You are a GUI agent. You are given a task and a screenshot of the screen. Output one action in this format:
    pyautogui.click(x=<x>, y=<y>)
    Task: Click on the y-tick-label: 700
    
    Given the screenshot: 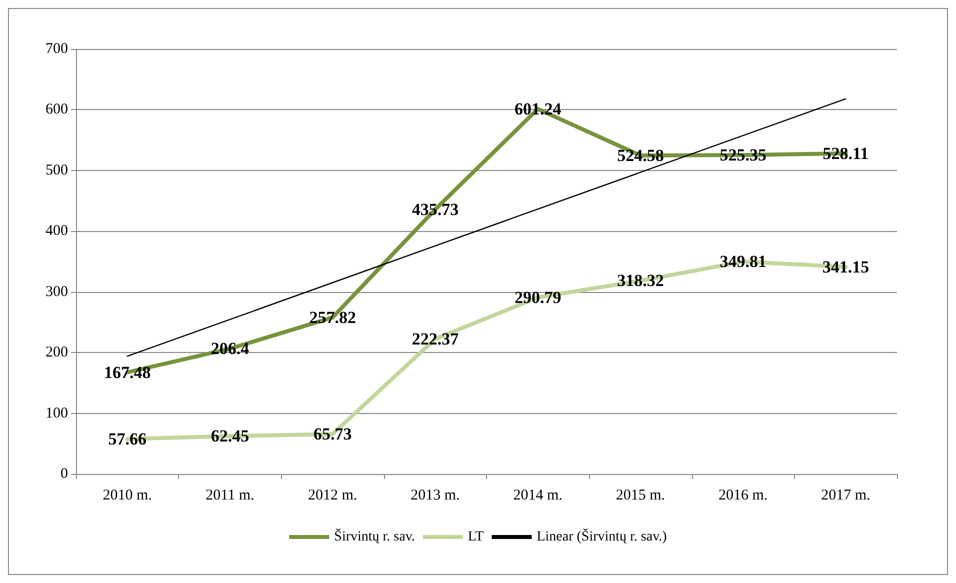 What is the action you would take?
    pyautogui.click(x=57, y=49)
    